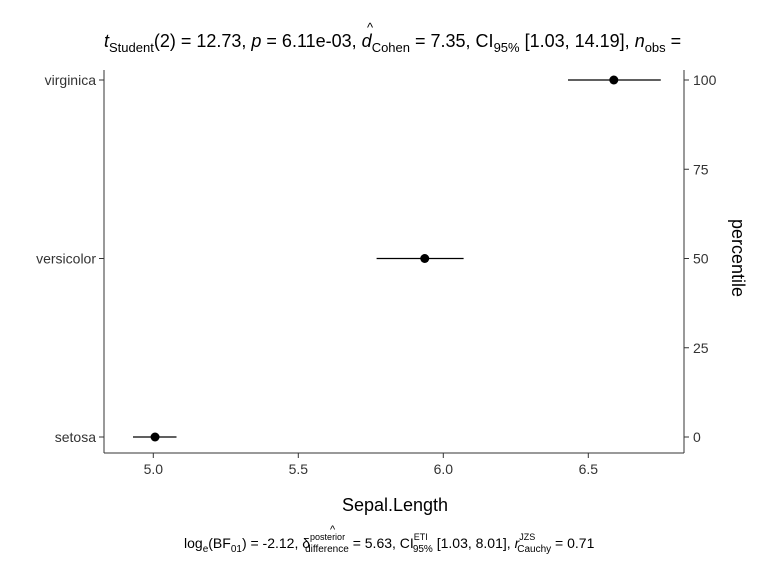 Image resolution: width=768 pixels, height=576 pixels. I want to click on caption-delta-hat: ^, so click(333, 530).